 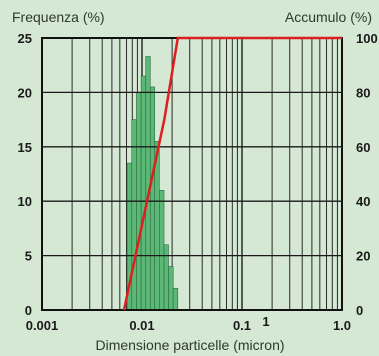 I want to click on left-tick-label: 15, so click(x=25, y=147).